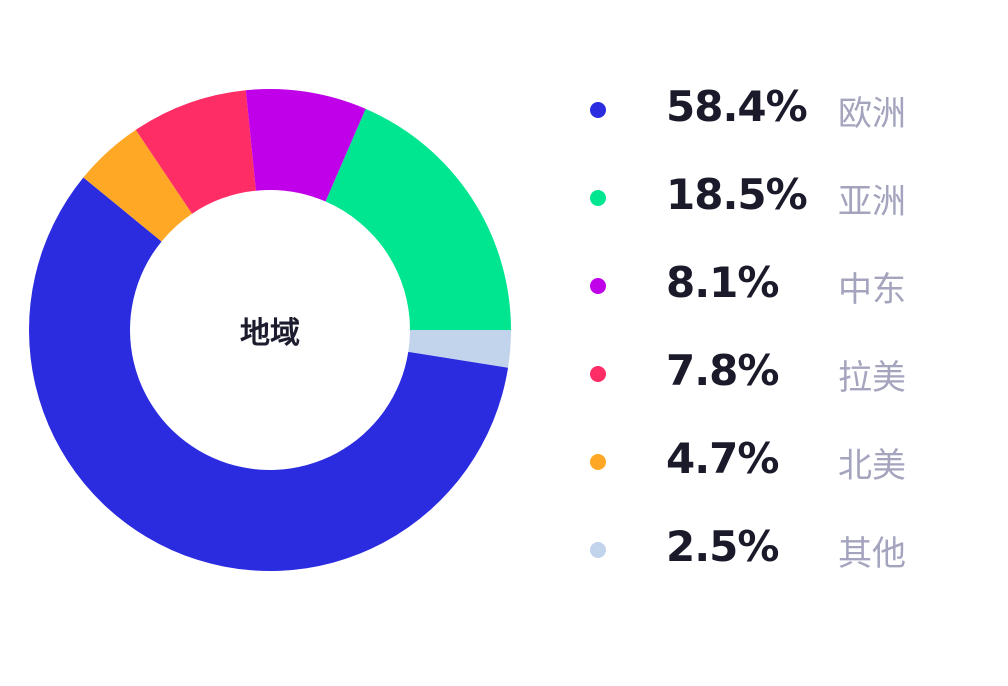 The height and width of the screenshot is (686, 1008). I want to click on donut-slice-亚洲, so click(418, 219).